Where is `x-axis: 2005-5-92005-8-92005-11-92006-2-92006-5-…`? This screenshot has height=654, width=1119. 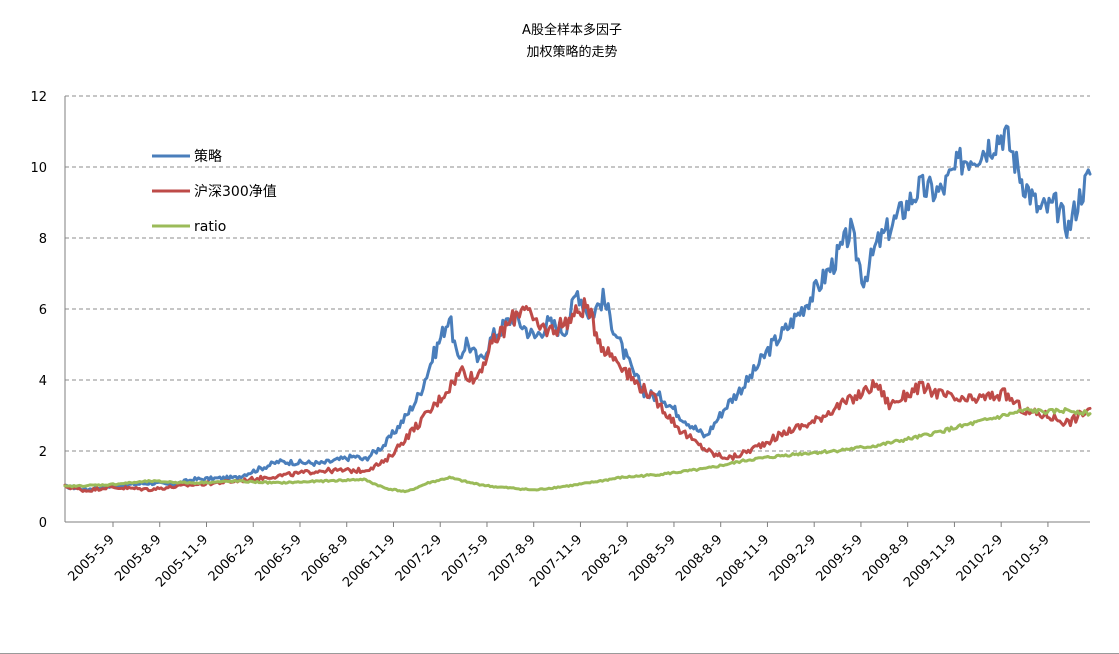
x-axis: 2005-5-92005-8-92005-11-92006-2-92006-5-… is located at coordinates (577, 555).